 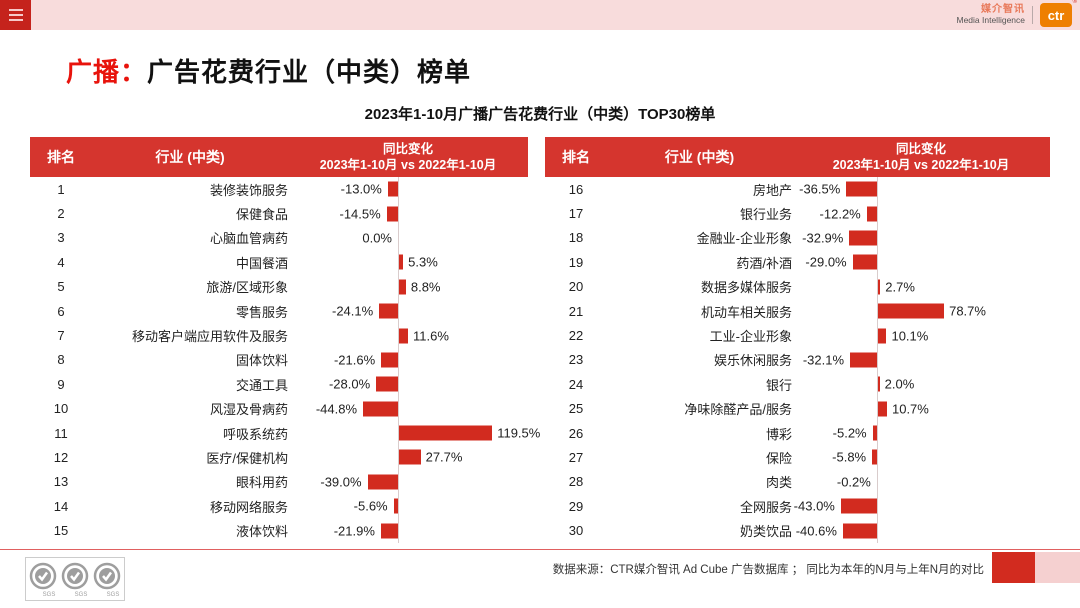 What do you see at coordinates (408, 482) in the screenshot?
I see `bar-chart-cell: -39.0%` at bounding box center [408, 482].